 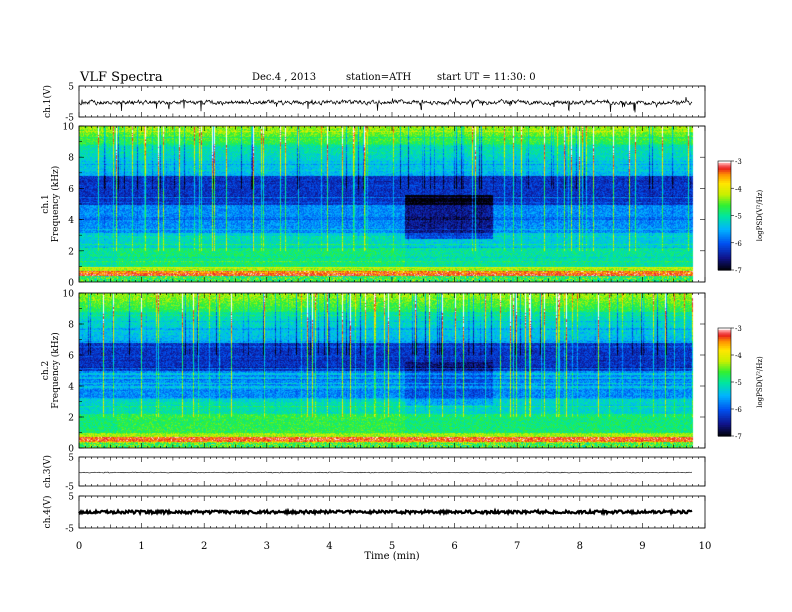 I want to click on time-tick-label: 1, so click(x=141, y=546).